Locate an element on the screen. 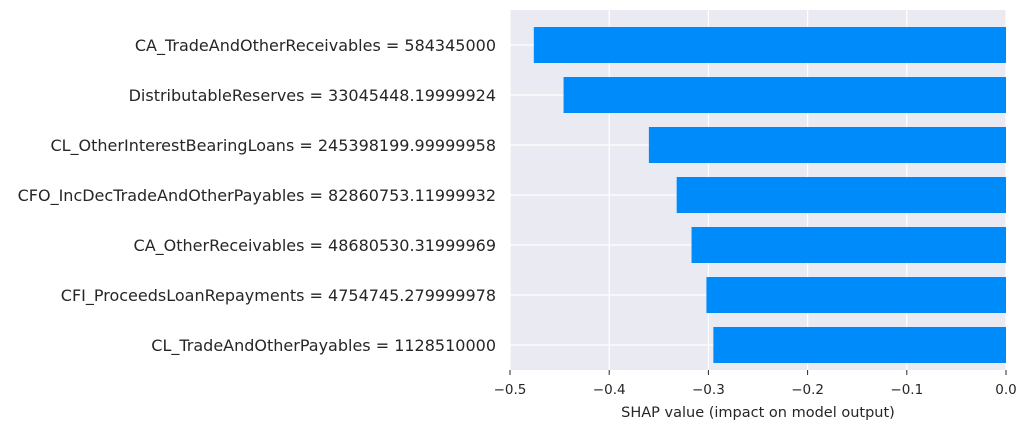  x-tick-label: 0.0 is located at coordinates (1005, 390).